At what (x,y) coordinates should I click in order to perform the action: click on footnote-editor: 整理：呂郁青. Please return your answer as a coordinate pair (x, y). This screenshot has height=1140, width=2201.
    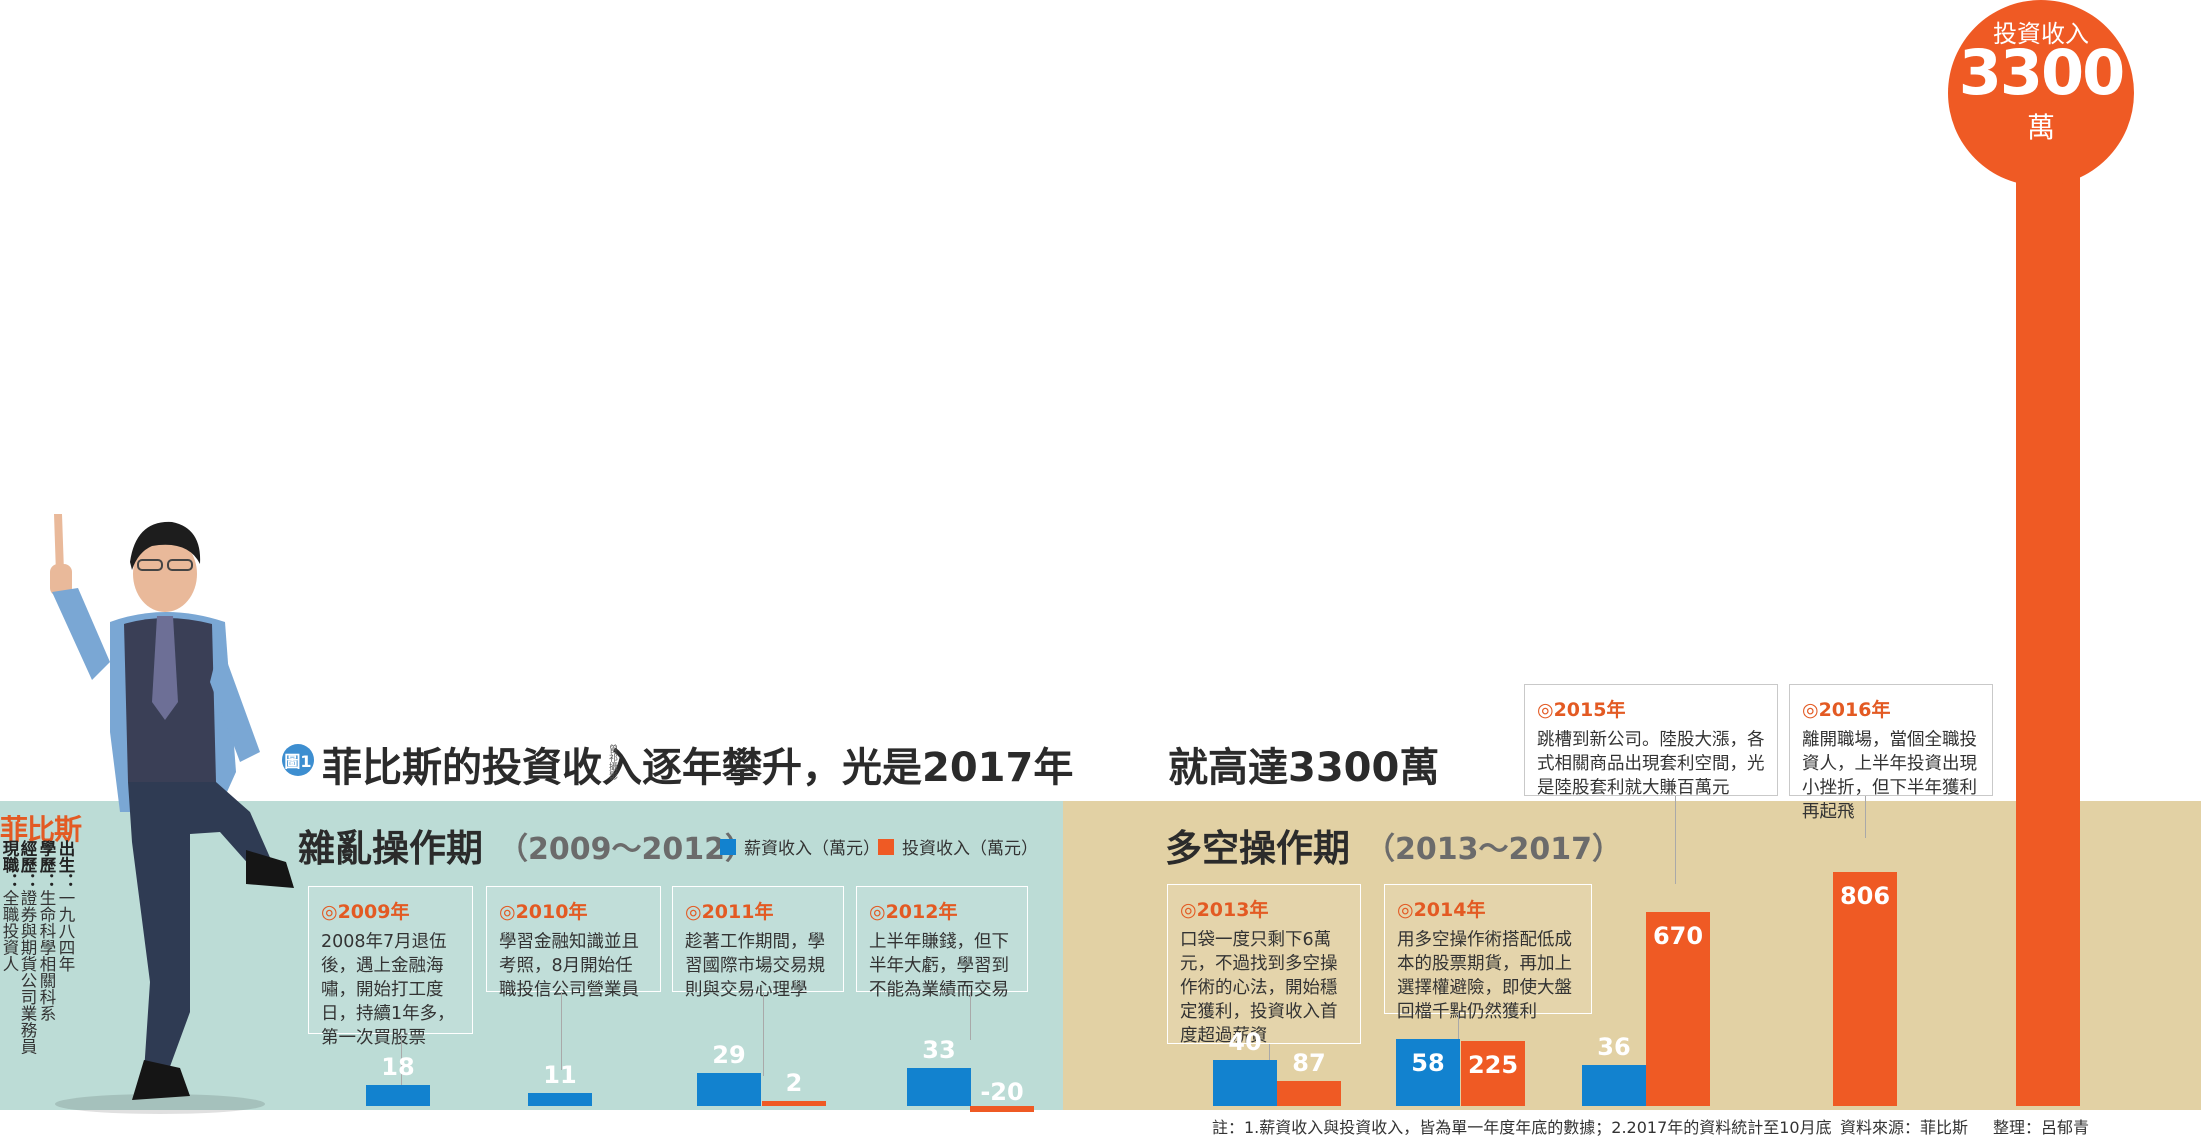
    Looking at the image, I should click on (2041, 1127).